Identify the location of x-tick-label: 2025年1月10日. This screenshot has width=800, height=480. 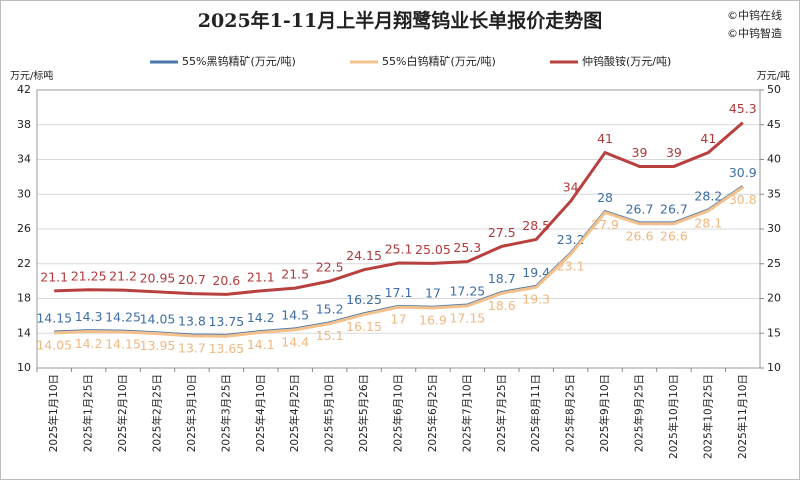
(53, 413).